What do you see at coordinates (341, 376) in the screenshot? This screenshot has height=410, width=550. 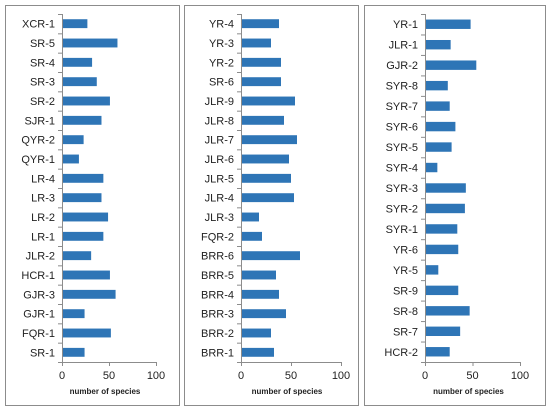 I see `x-tick-label: 100` at bounding box center [341, 376].